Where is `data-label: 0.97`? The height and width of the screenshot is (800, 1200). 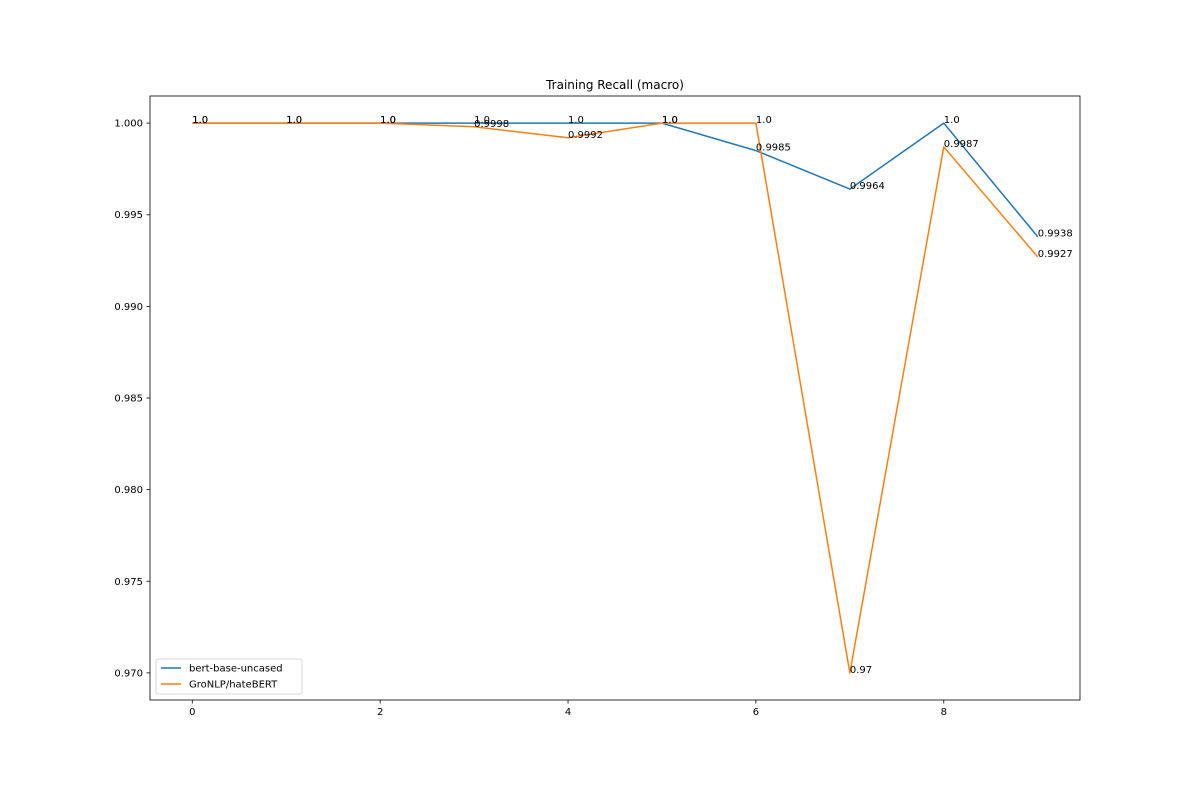
data-label: 0.97 is located at coordinates (861, 670).